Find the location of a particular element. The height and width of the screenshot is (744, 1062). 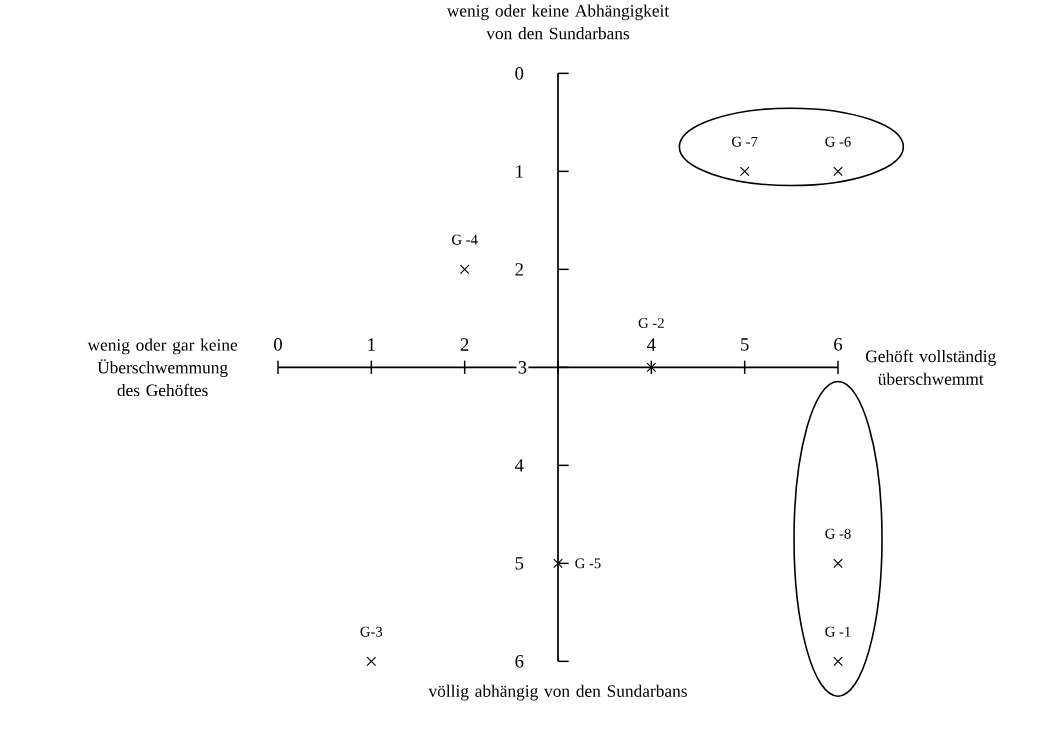

annotation: G-3 is located at coordinates (371, 631).